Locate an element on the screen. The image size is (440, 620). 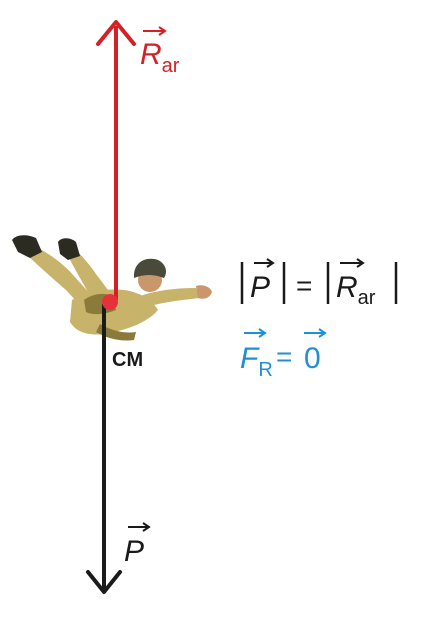
air-resistance-label-vector-head is located at coordinates (162, 31).